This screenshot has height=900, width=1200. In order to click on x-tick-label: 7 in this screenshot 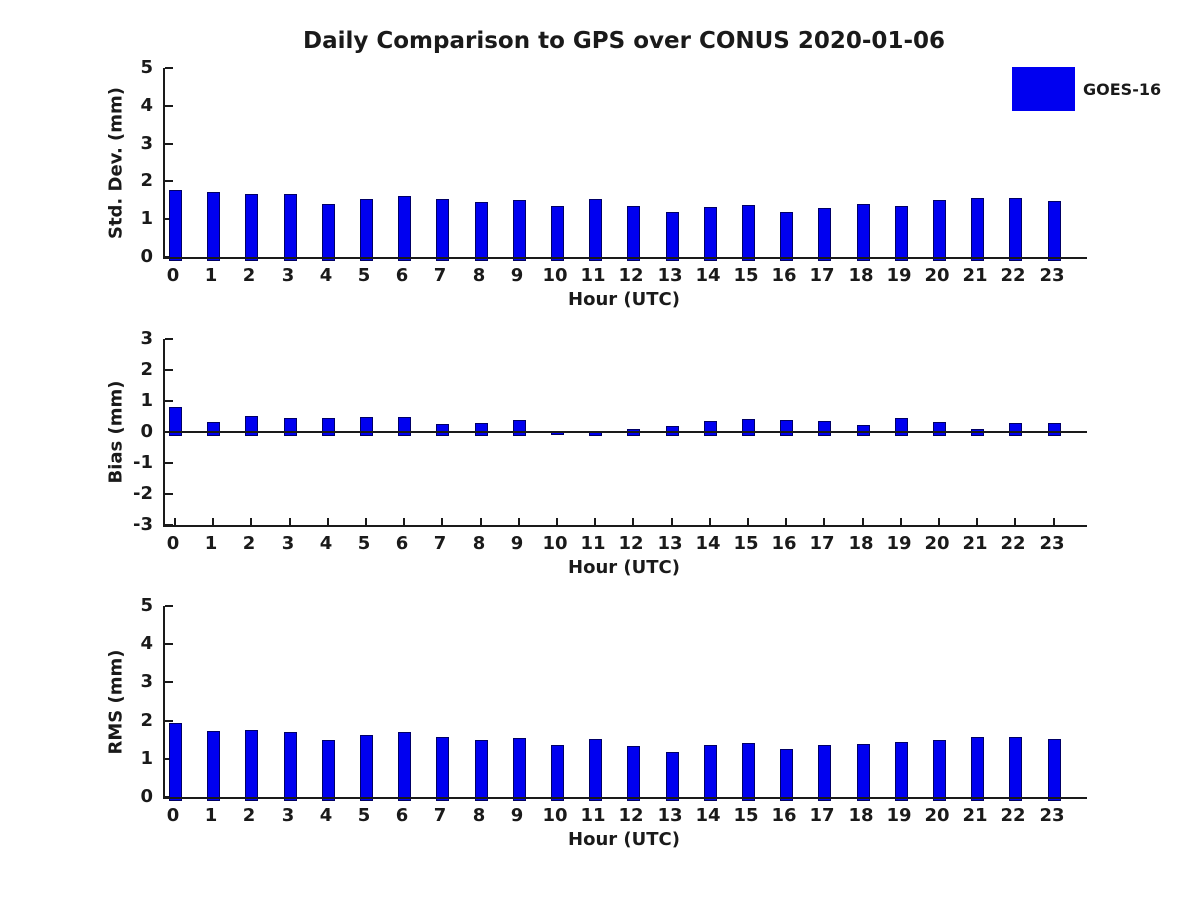, I will do `click(440, 275)`.